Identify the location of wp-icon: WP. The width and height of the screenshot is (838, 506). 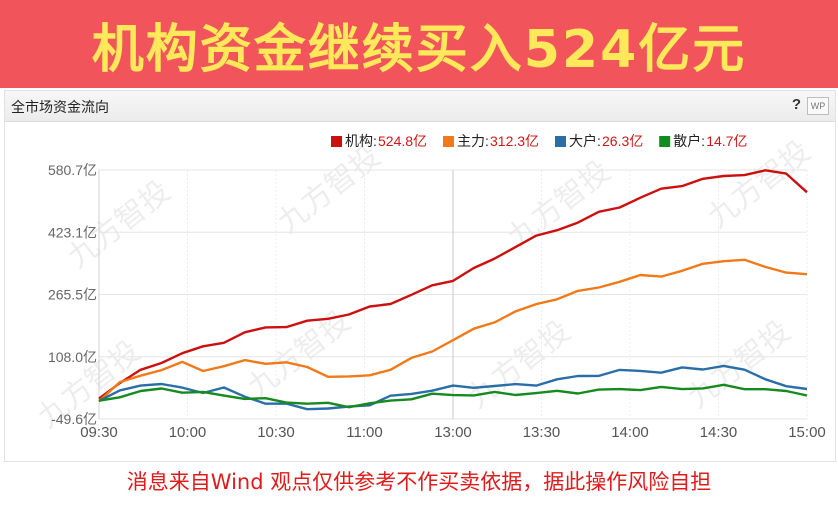
(818, 106).